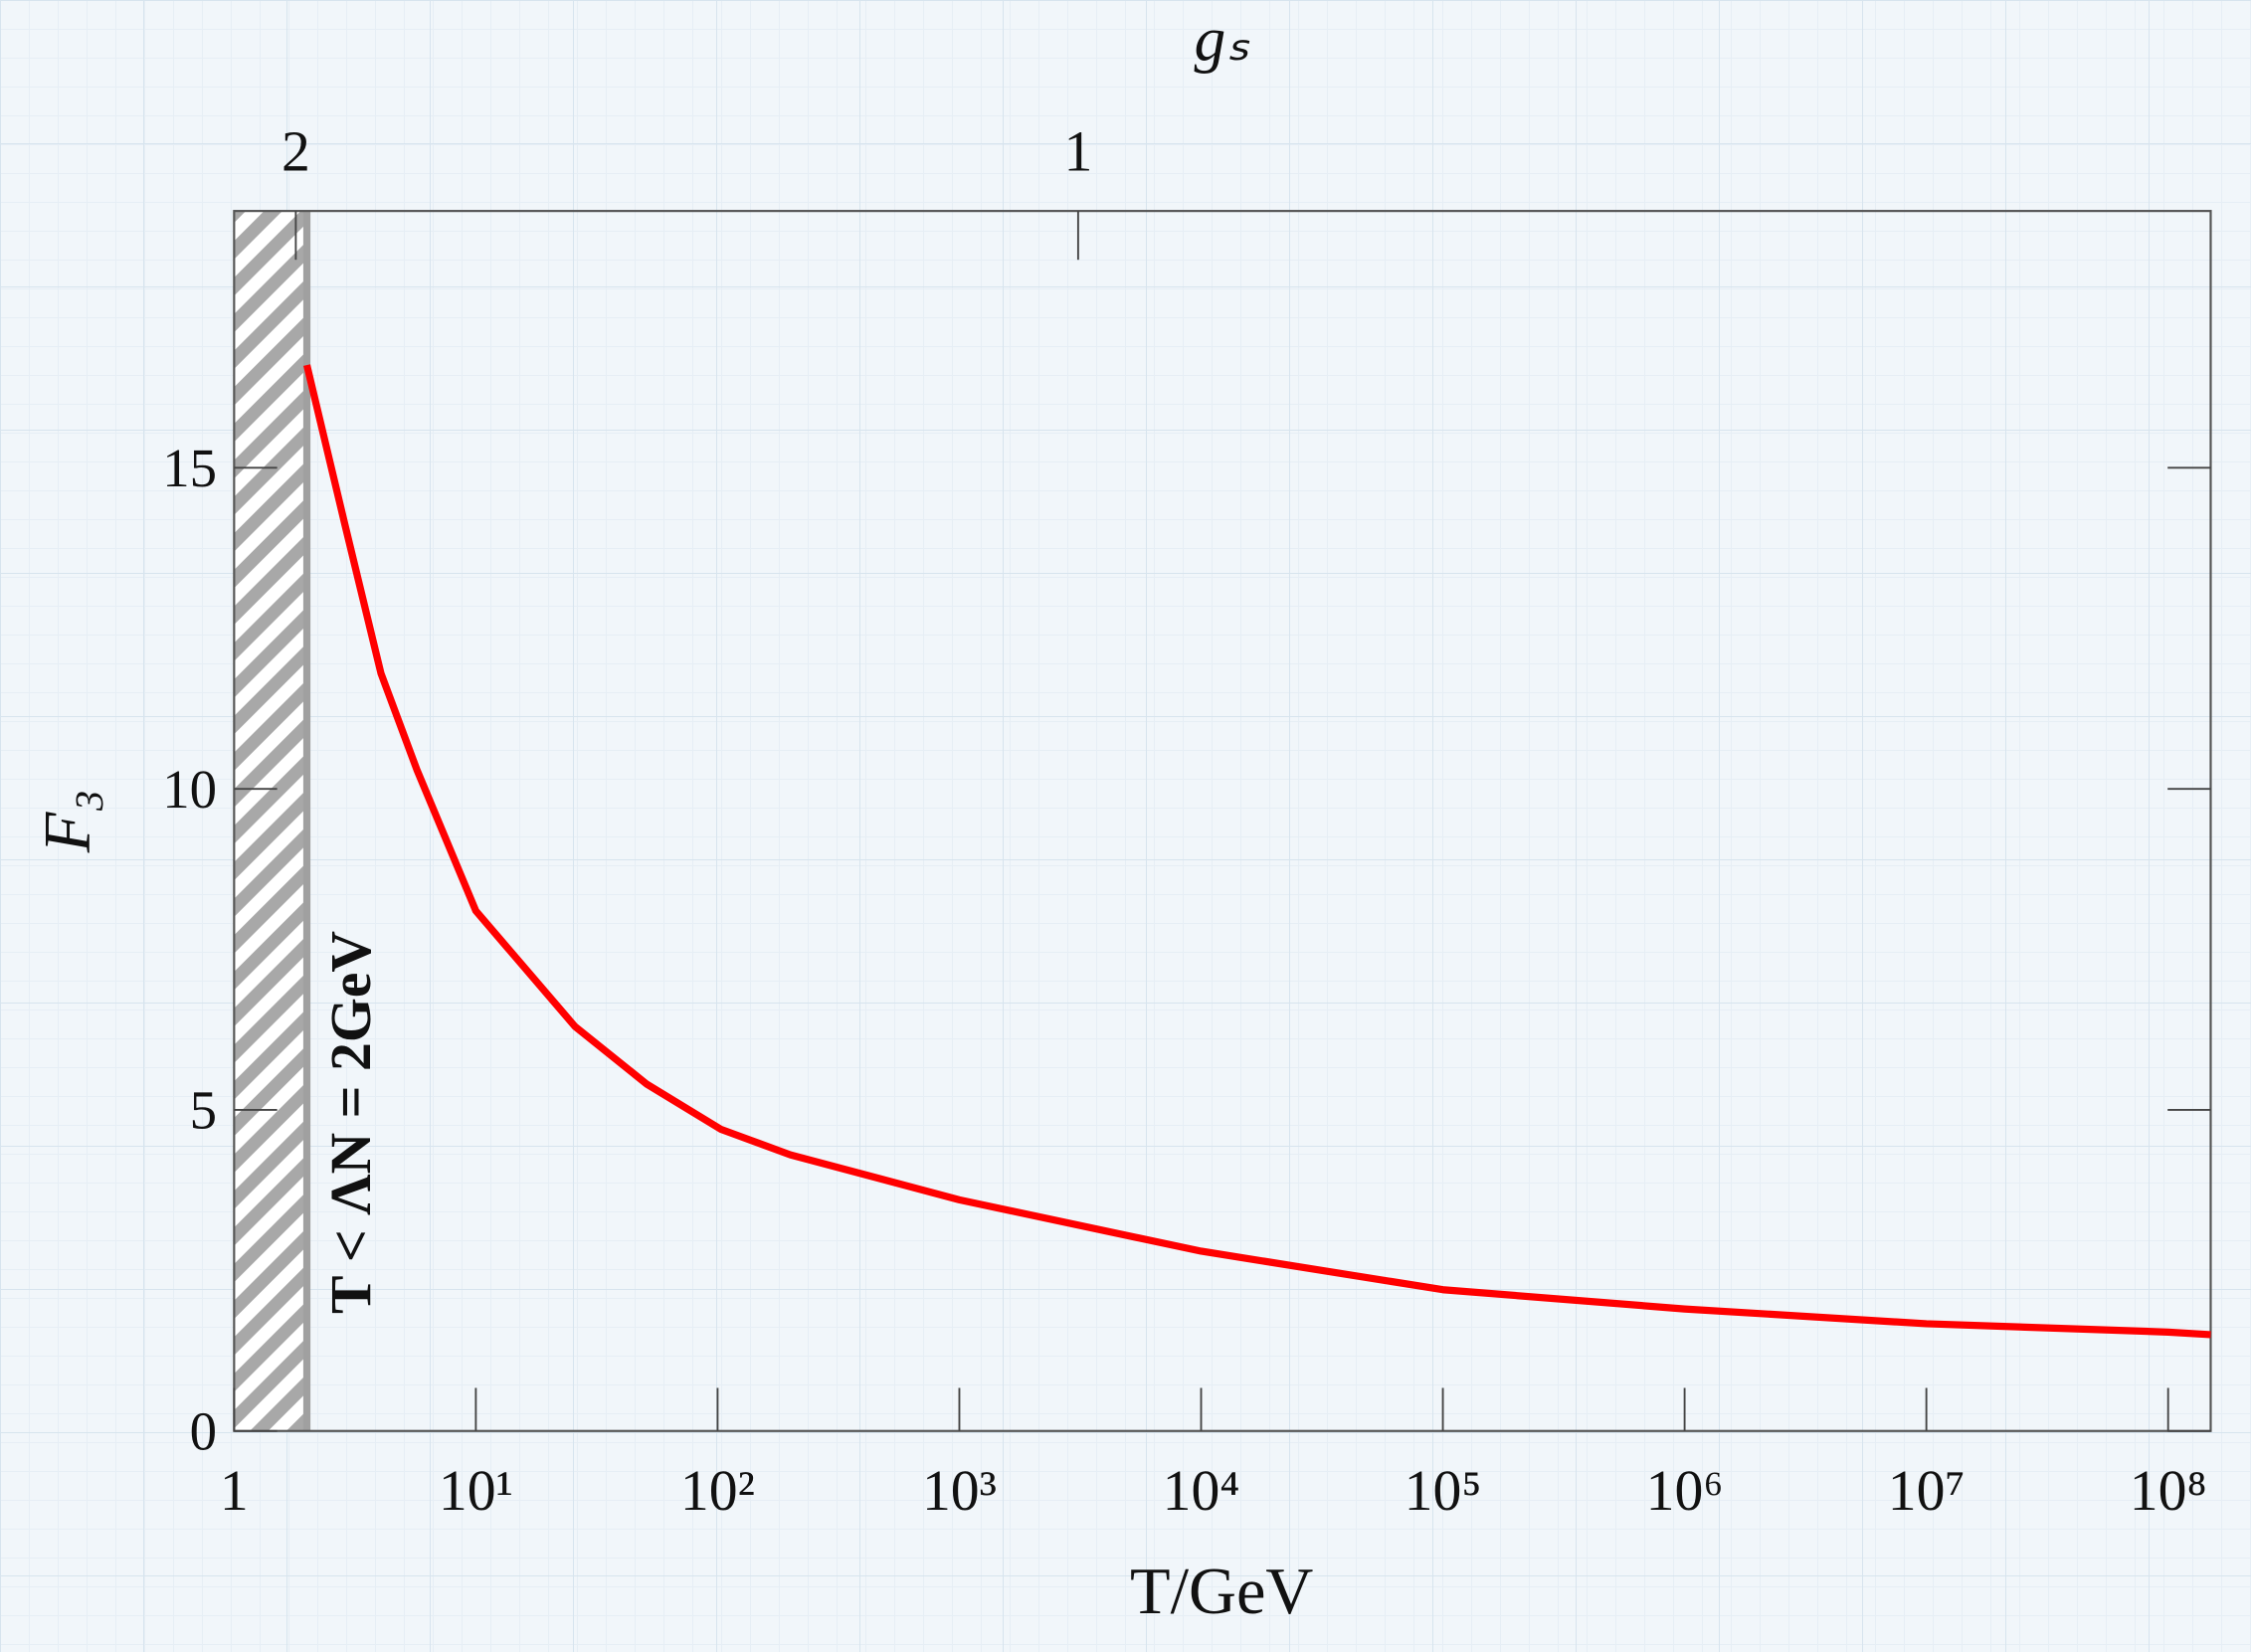 This screenshot has height=1652, width=2251. I want to click on y-tick-label: 0, so click(203, 1431).